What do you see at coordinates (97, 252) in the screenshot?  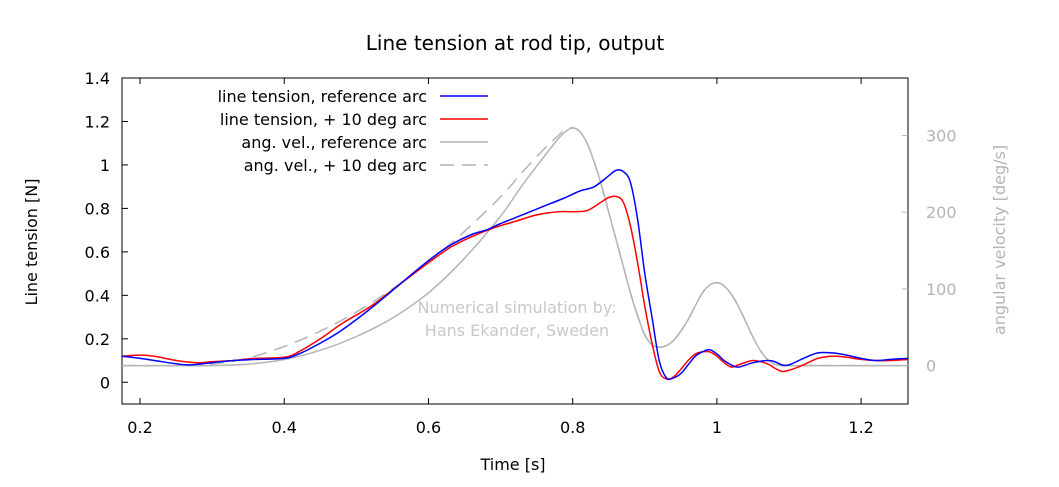 I see `y-tick-label: 0.6` at bounding box center [97, 252].